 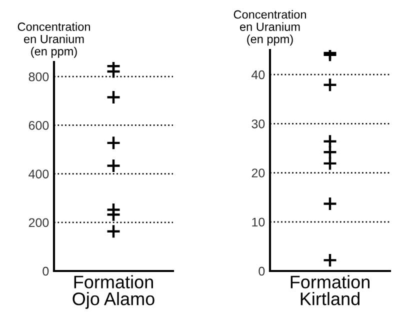 What do you see at coordinates (258, 173) in the screenshot?
I see `y-tick-label: 20` at bounding box center [258, 173].